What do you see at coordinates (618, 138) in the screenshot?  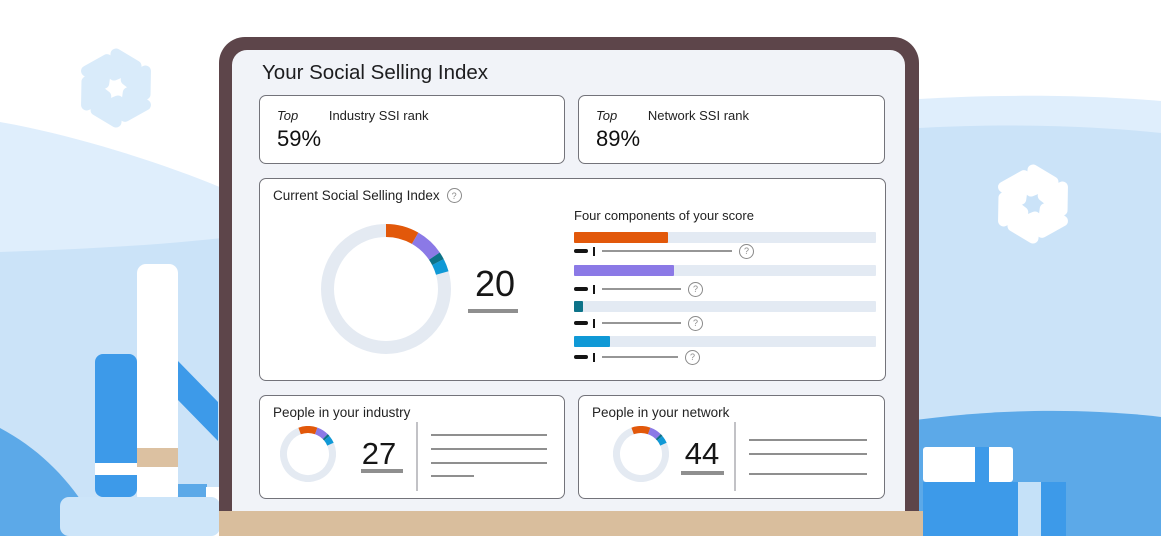 I see `network-rank-value: 89%` at bounding box center [618, 138].